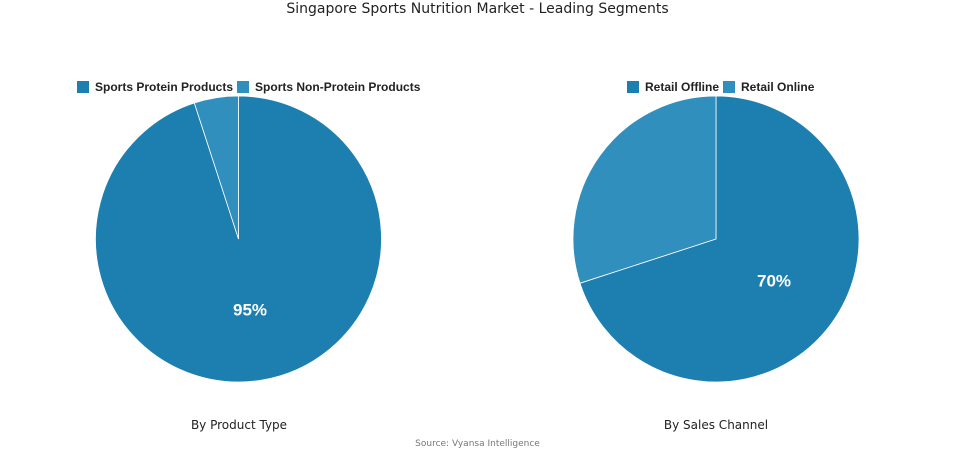 This screenshot has width=955, height=454. I want to click on pie-2-slice-secondary, so click(644, 189).